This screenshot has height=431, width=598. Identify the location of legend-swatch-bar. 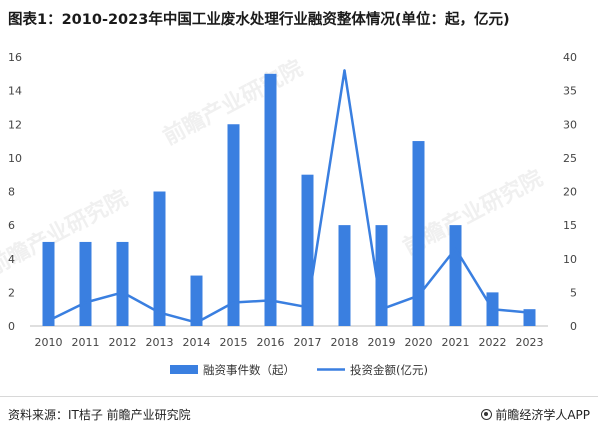
(184, 369).